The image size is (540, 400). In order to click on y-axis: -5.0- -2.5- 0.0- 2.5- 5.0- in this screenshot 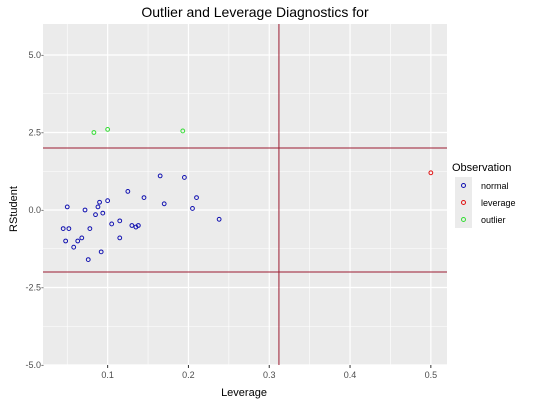, I will do `click(34, 210)`.